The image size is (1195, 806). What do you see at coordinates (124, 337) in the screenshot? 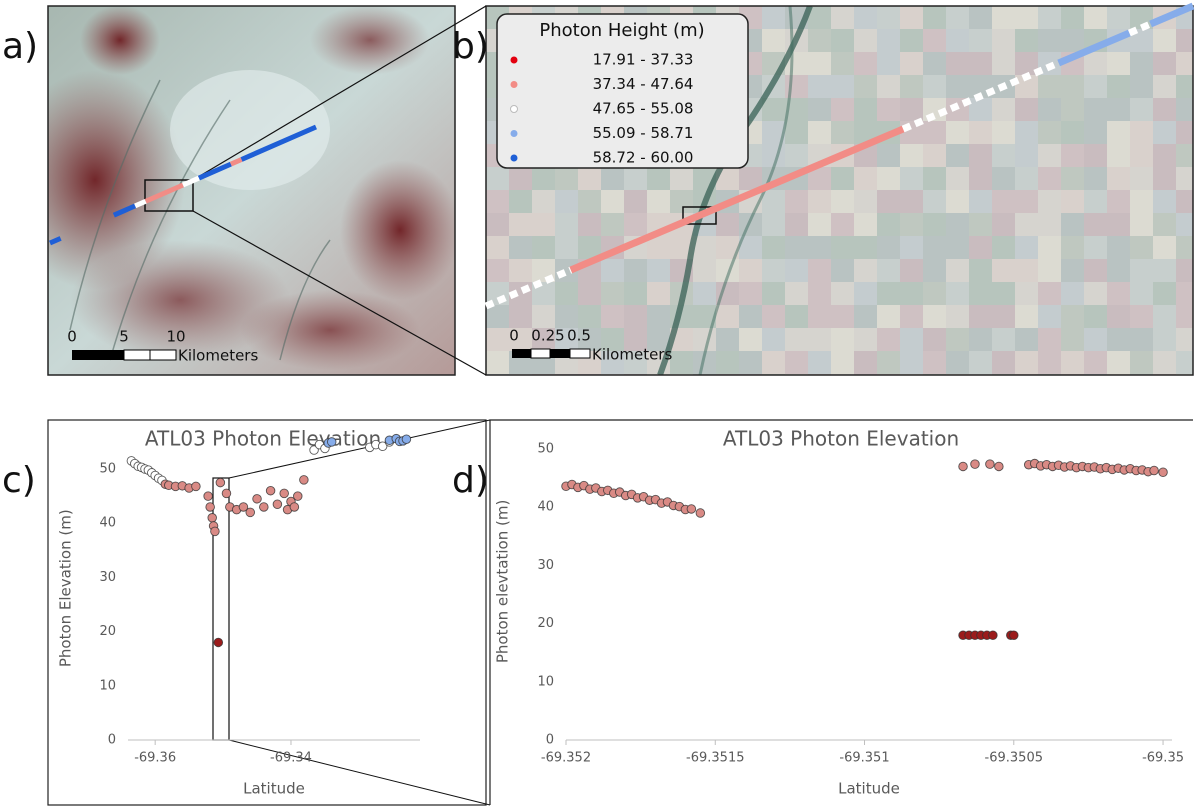
I see `scale-label: 5` at bounding box center [124, 337].